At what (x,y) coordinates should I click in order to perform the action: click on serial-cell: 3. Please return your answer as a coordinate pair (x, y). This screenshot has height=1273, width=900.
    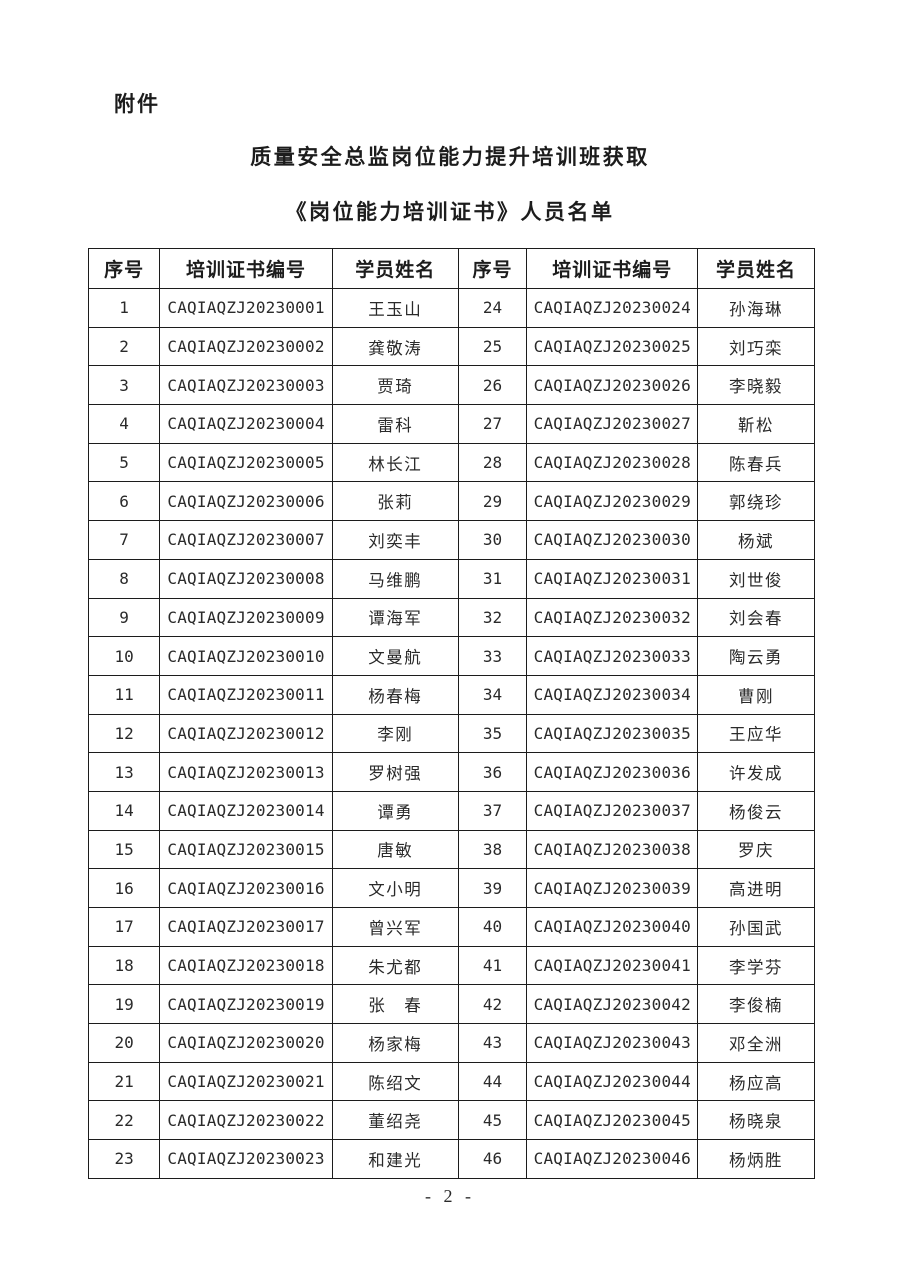
    Looking at the image, I should click on (124, 385).